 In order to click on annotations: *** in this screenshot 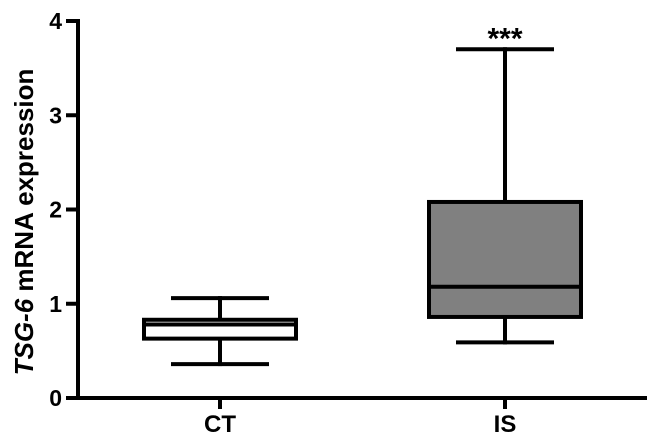, I will do `click(504, 38)`.